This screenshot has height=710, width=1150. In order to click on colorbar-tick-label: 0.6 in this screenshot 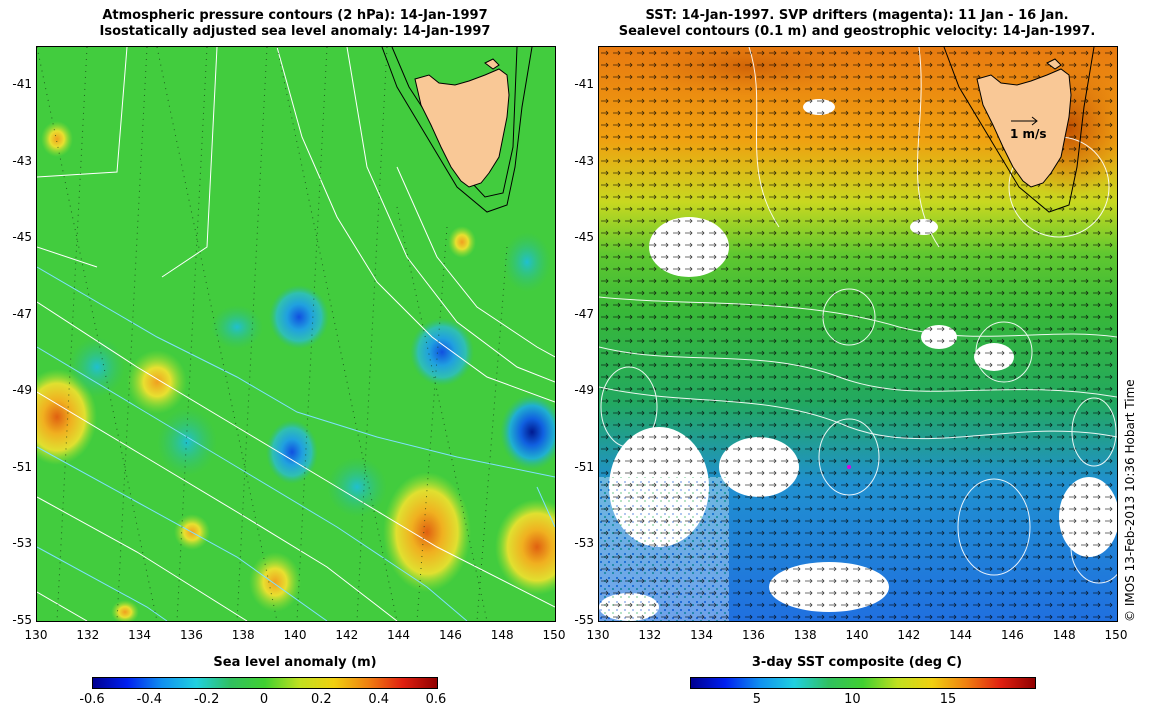, I will do `click(436, 699)`.